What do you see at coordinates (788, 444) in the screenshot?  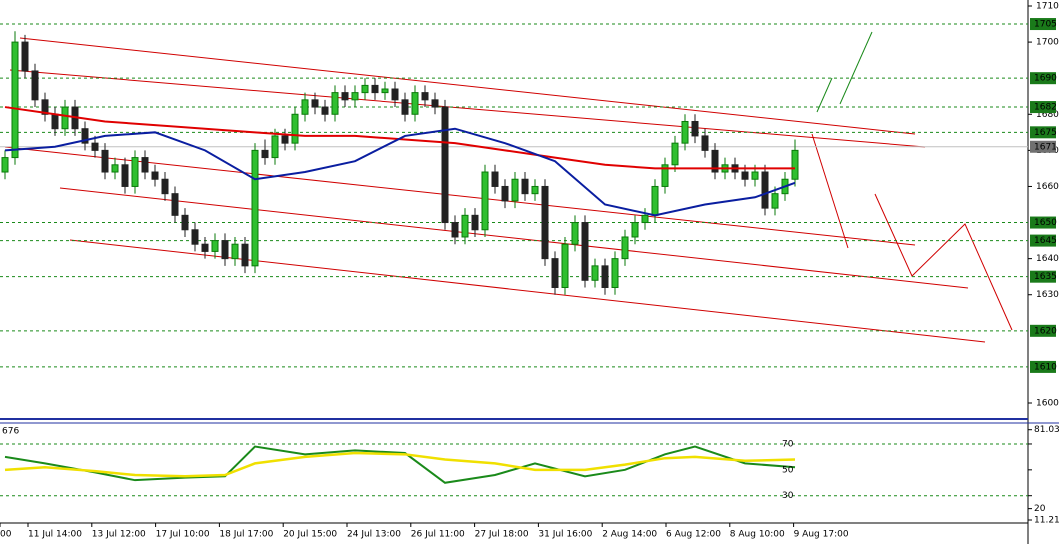 I see `osc-tick-label: 70` at bounding box center [788, 444].